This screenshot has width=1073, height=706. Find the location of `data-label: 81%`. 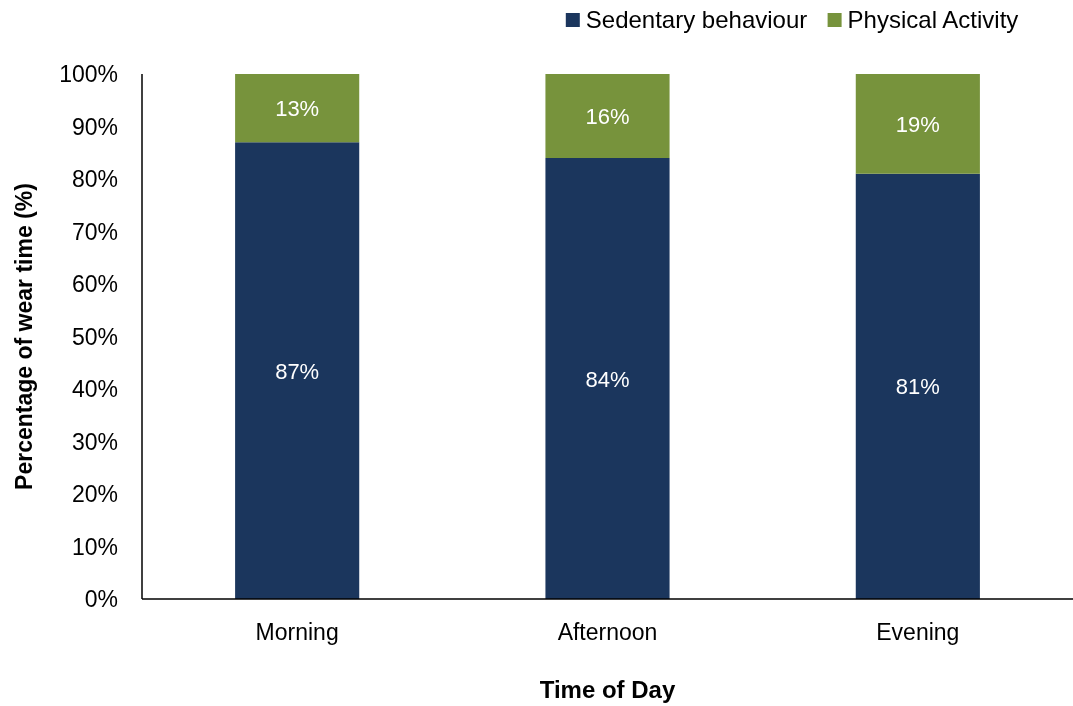

data-label: 81% is located at coordinates (917, 387).